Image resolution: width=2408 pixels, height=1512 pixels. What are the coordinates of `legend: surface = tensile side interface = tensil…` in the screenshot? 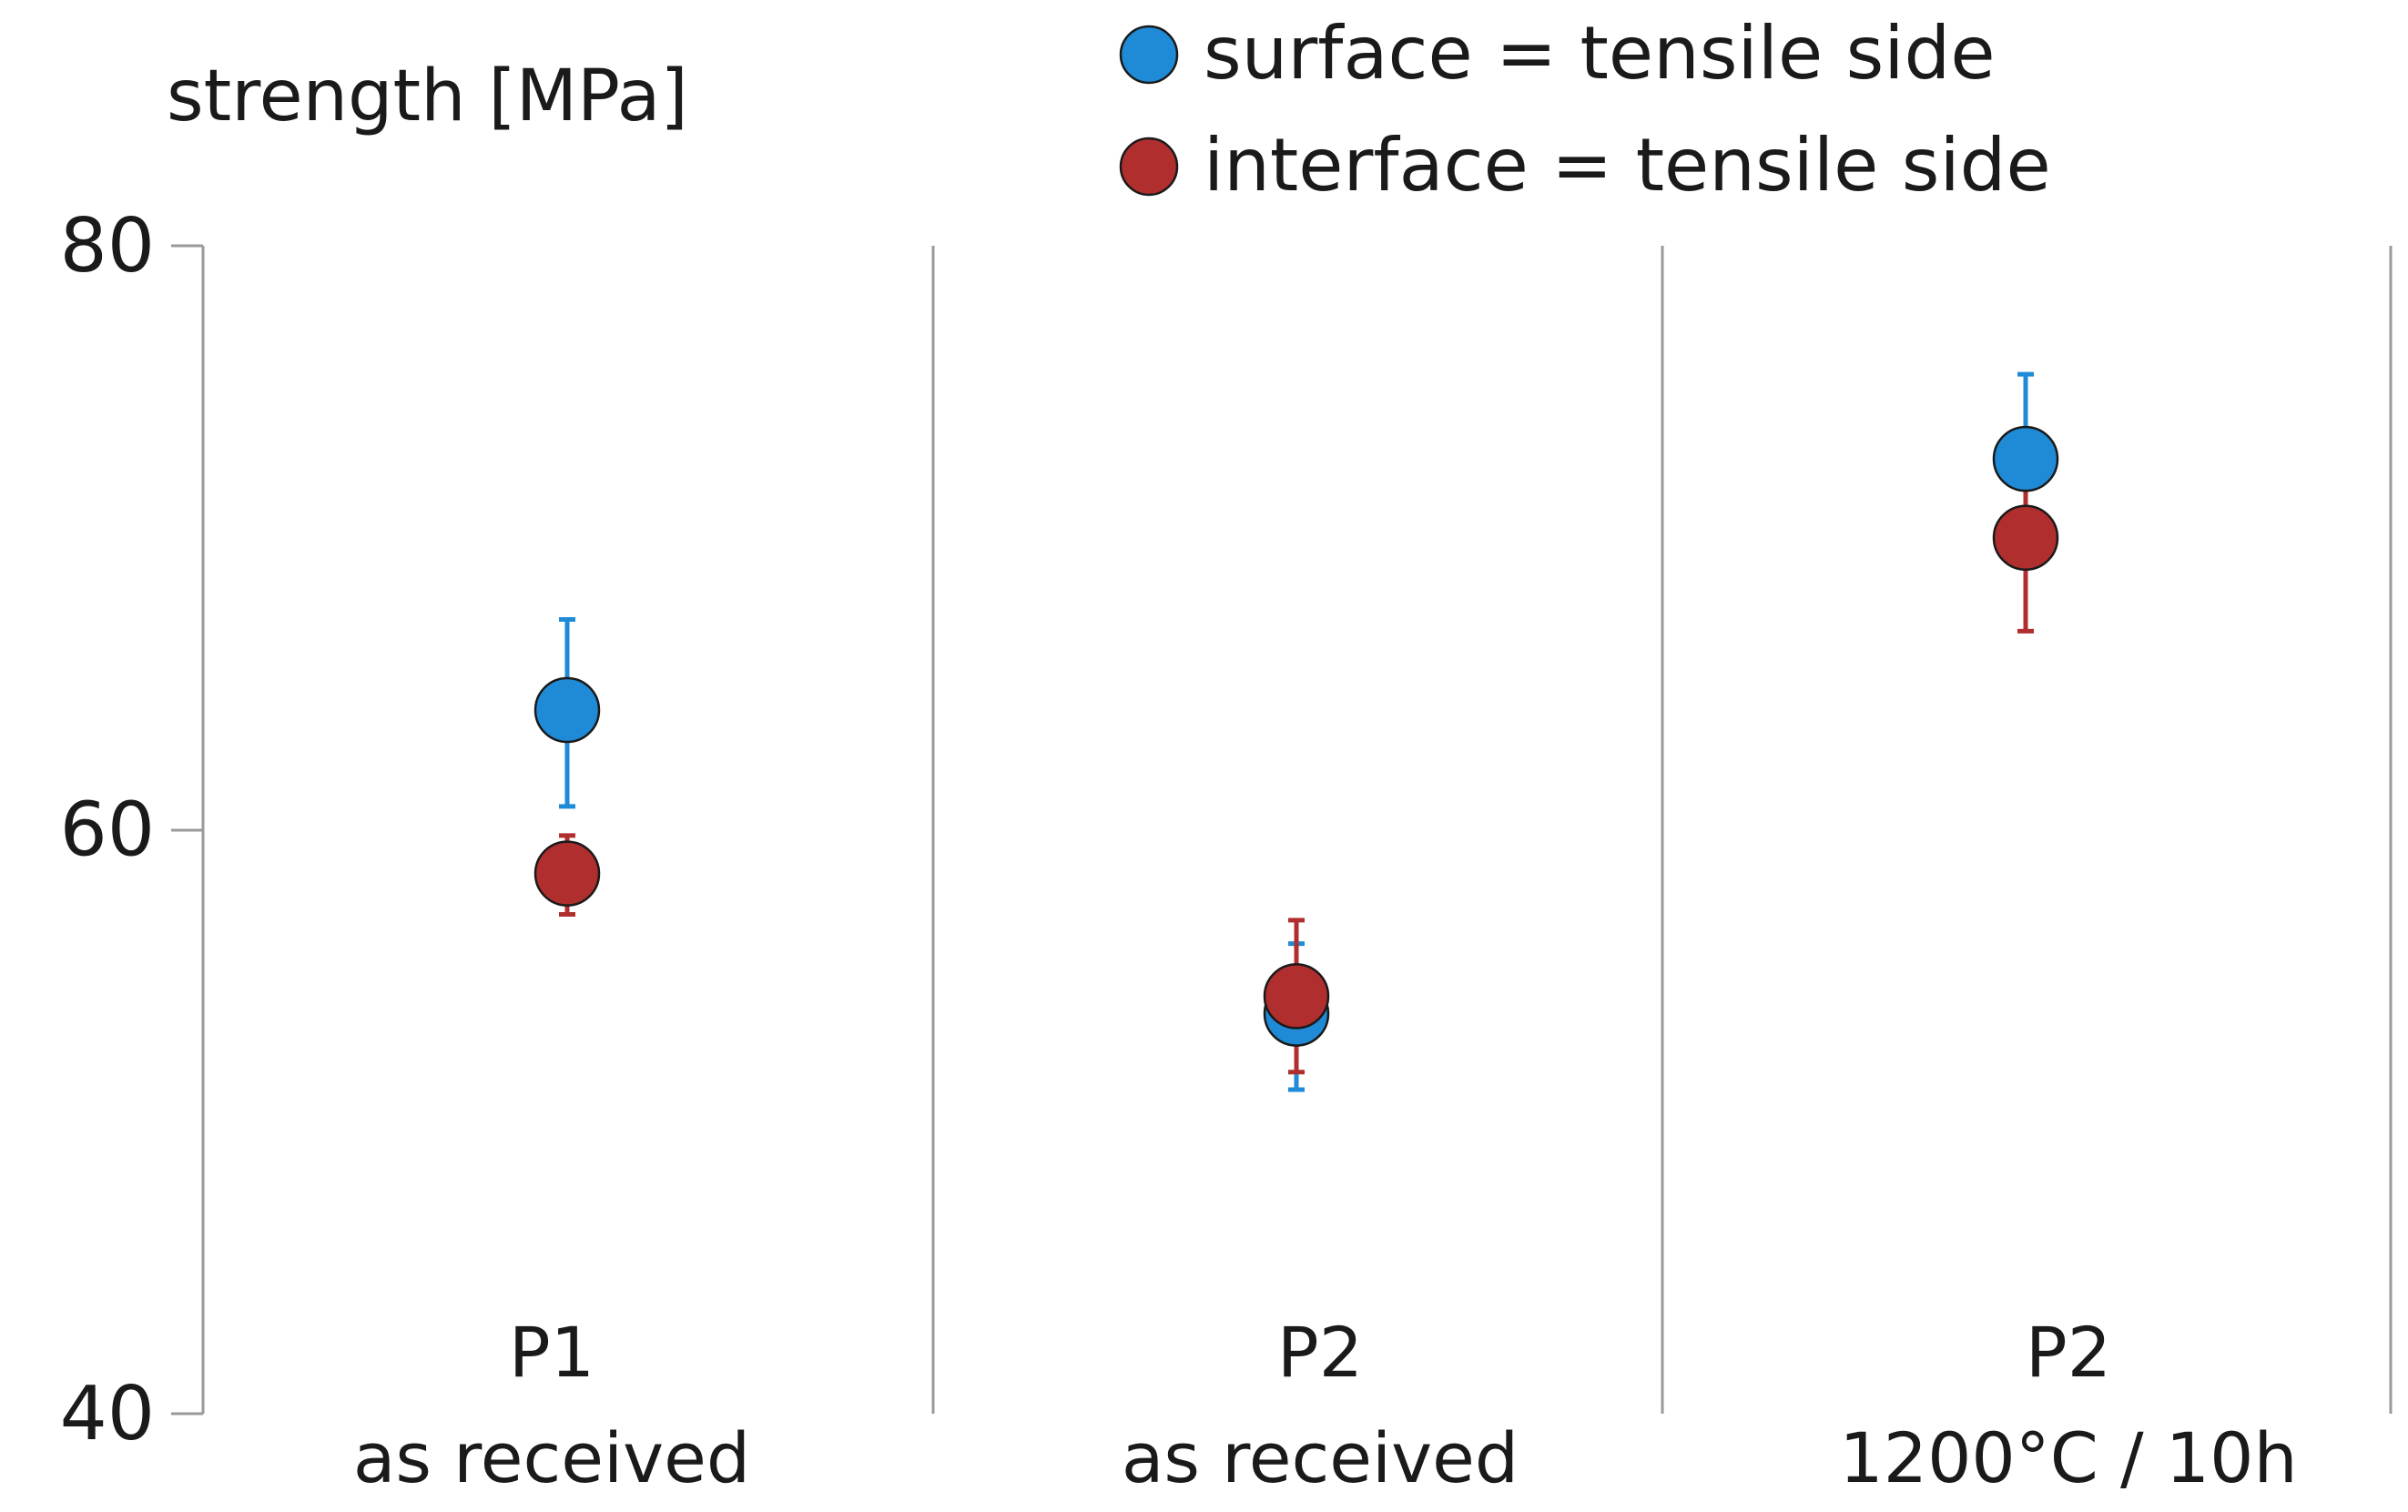 It's located at (1585, 109).